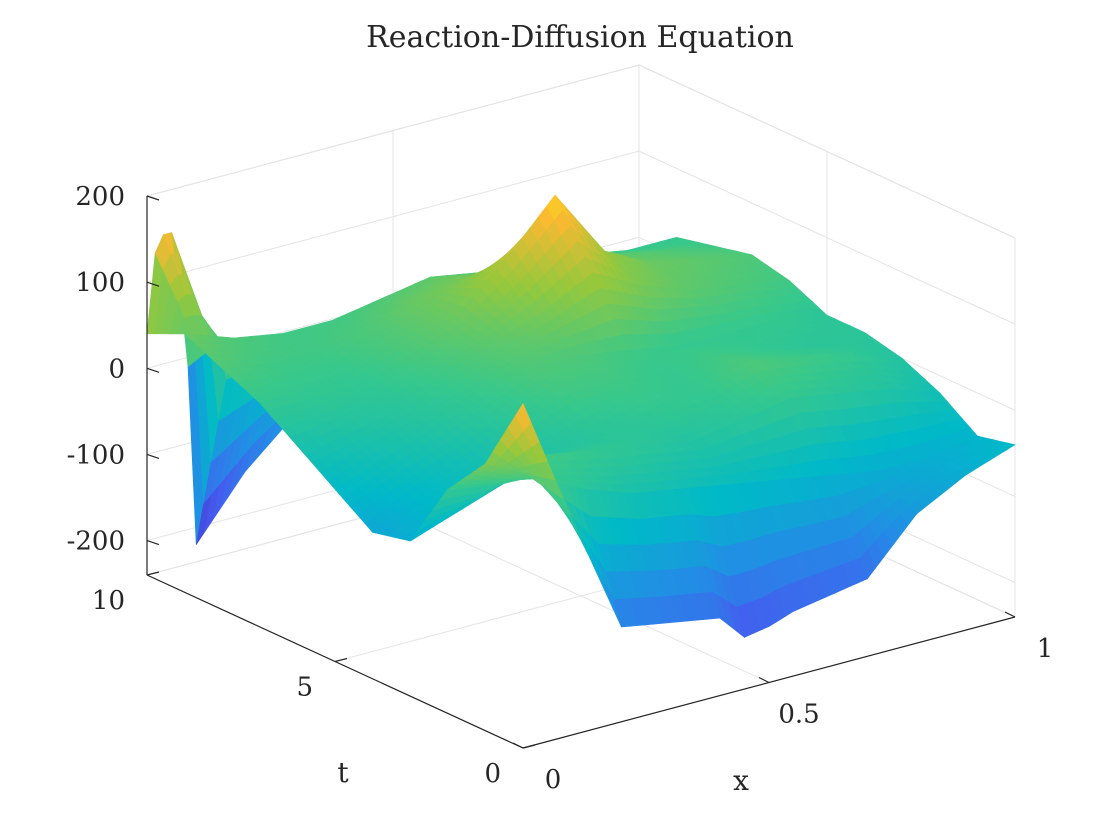  I want to click on z-tick-label: 100, so click(100, 283).